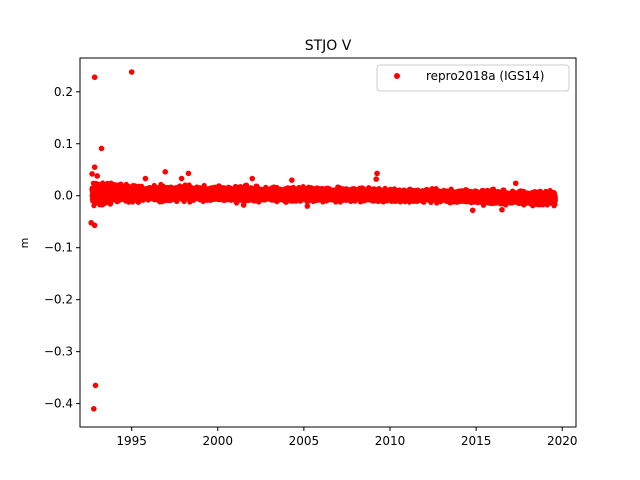 The width and height of the screenshot is (640, 480). What do you see at coordinates (328, 46) in the screenshot?
I see `chart-title: STJO V` at bounding box center [328, 46].